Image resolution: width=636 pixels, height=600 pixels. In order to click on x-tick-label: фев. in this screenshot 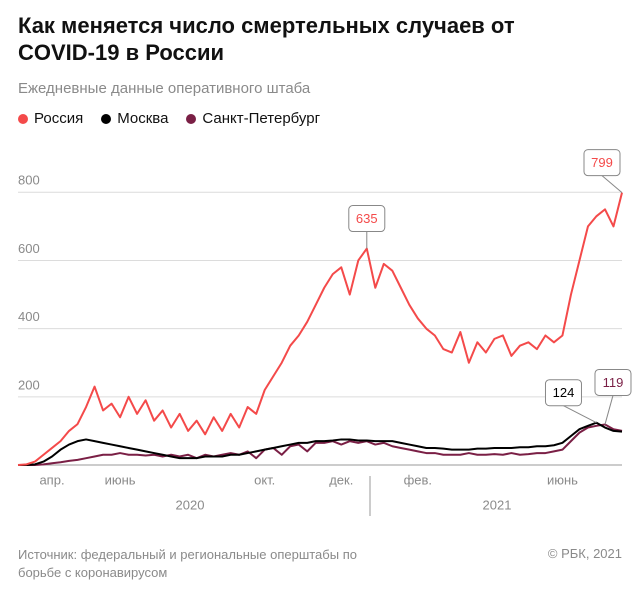, I will do `click(418, 479)`.